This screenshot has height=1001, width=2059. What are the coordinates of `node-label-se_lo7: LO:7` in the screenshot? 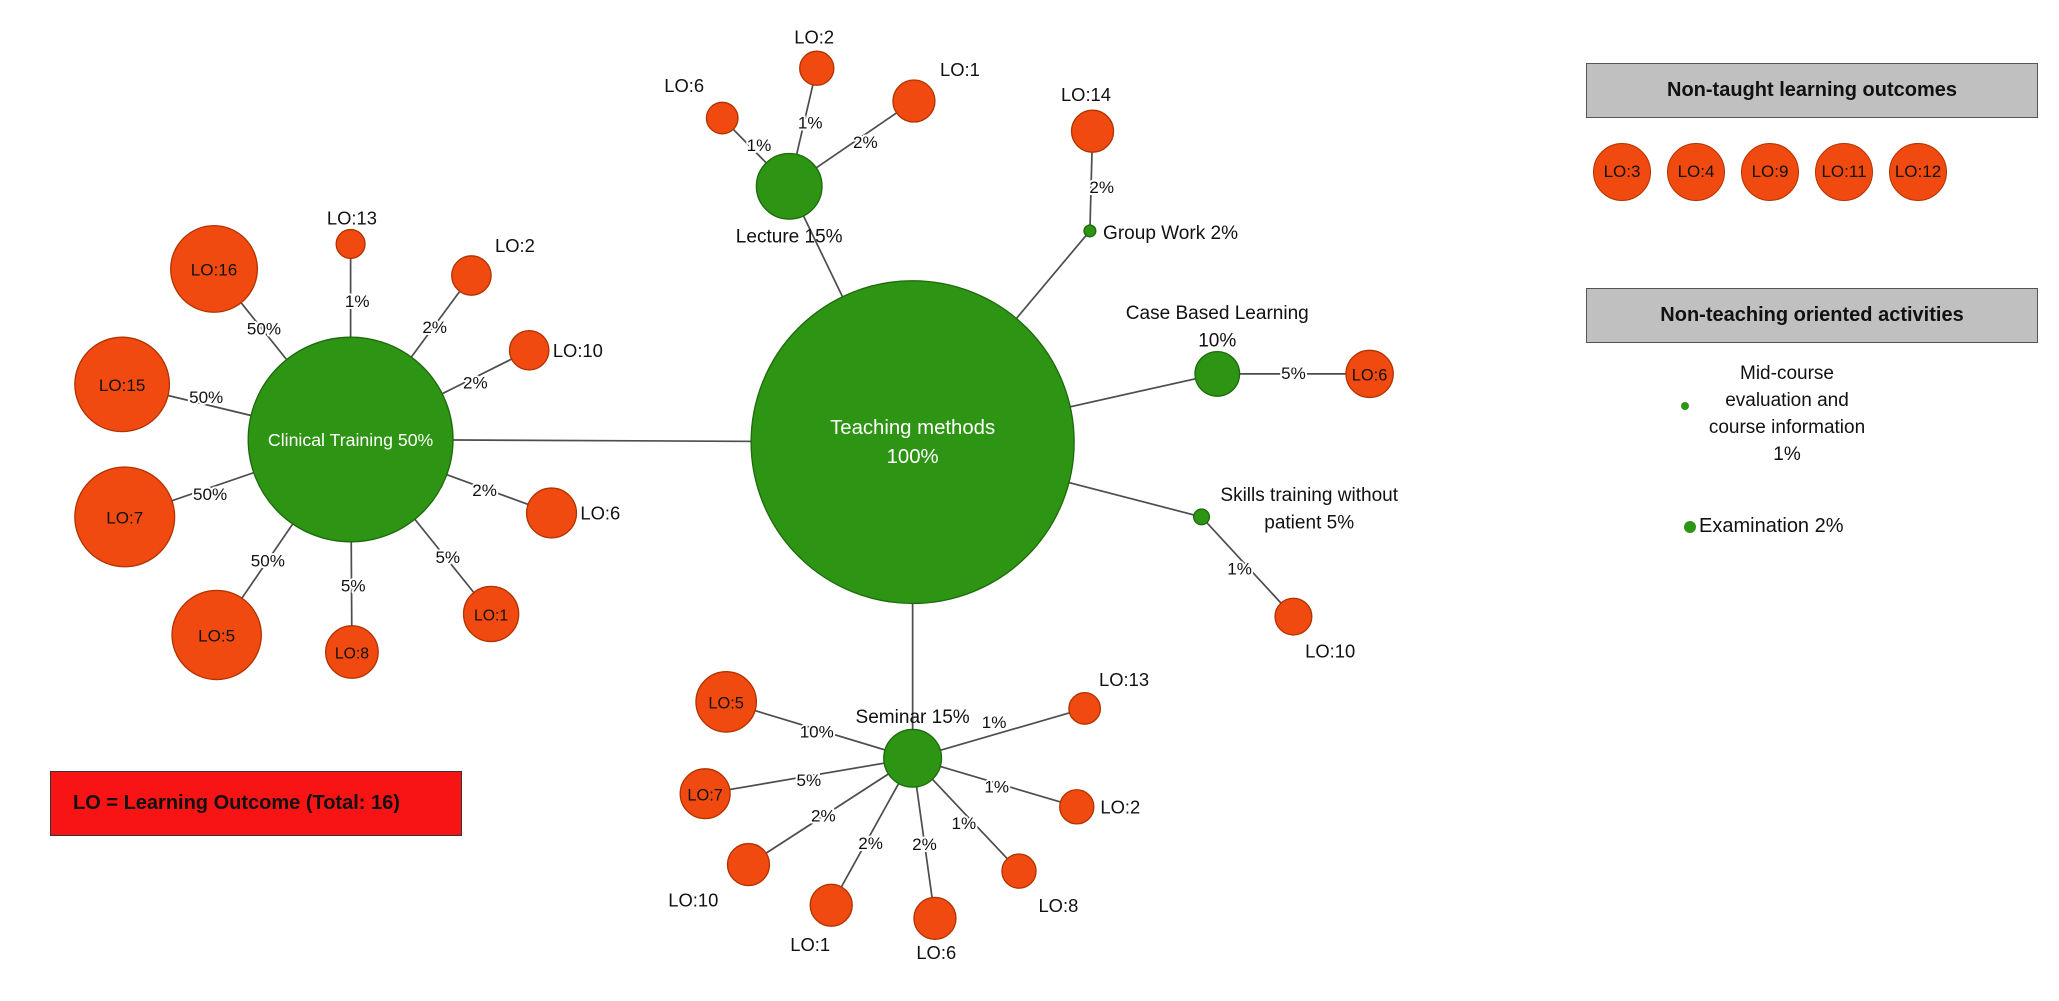 It's located at (705, 795).